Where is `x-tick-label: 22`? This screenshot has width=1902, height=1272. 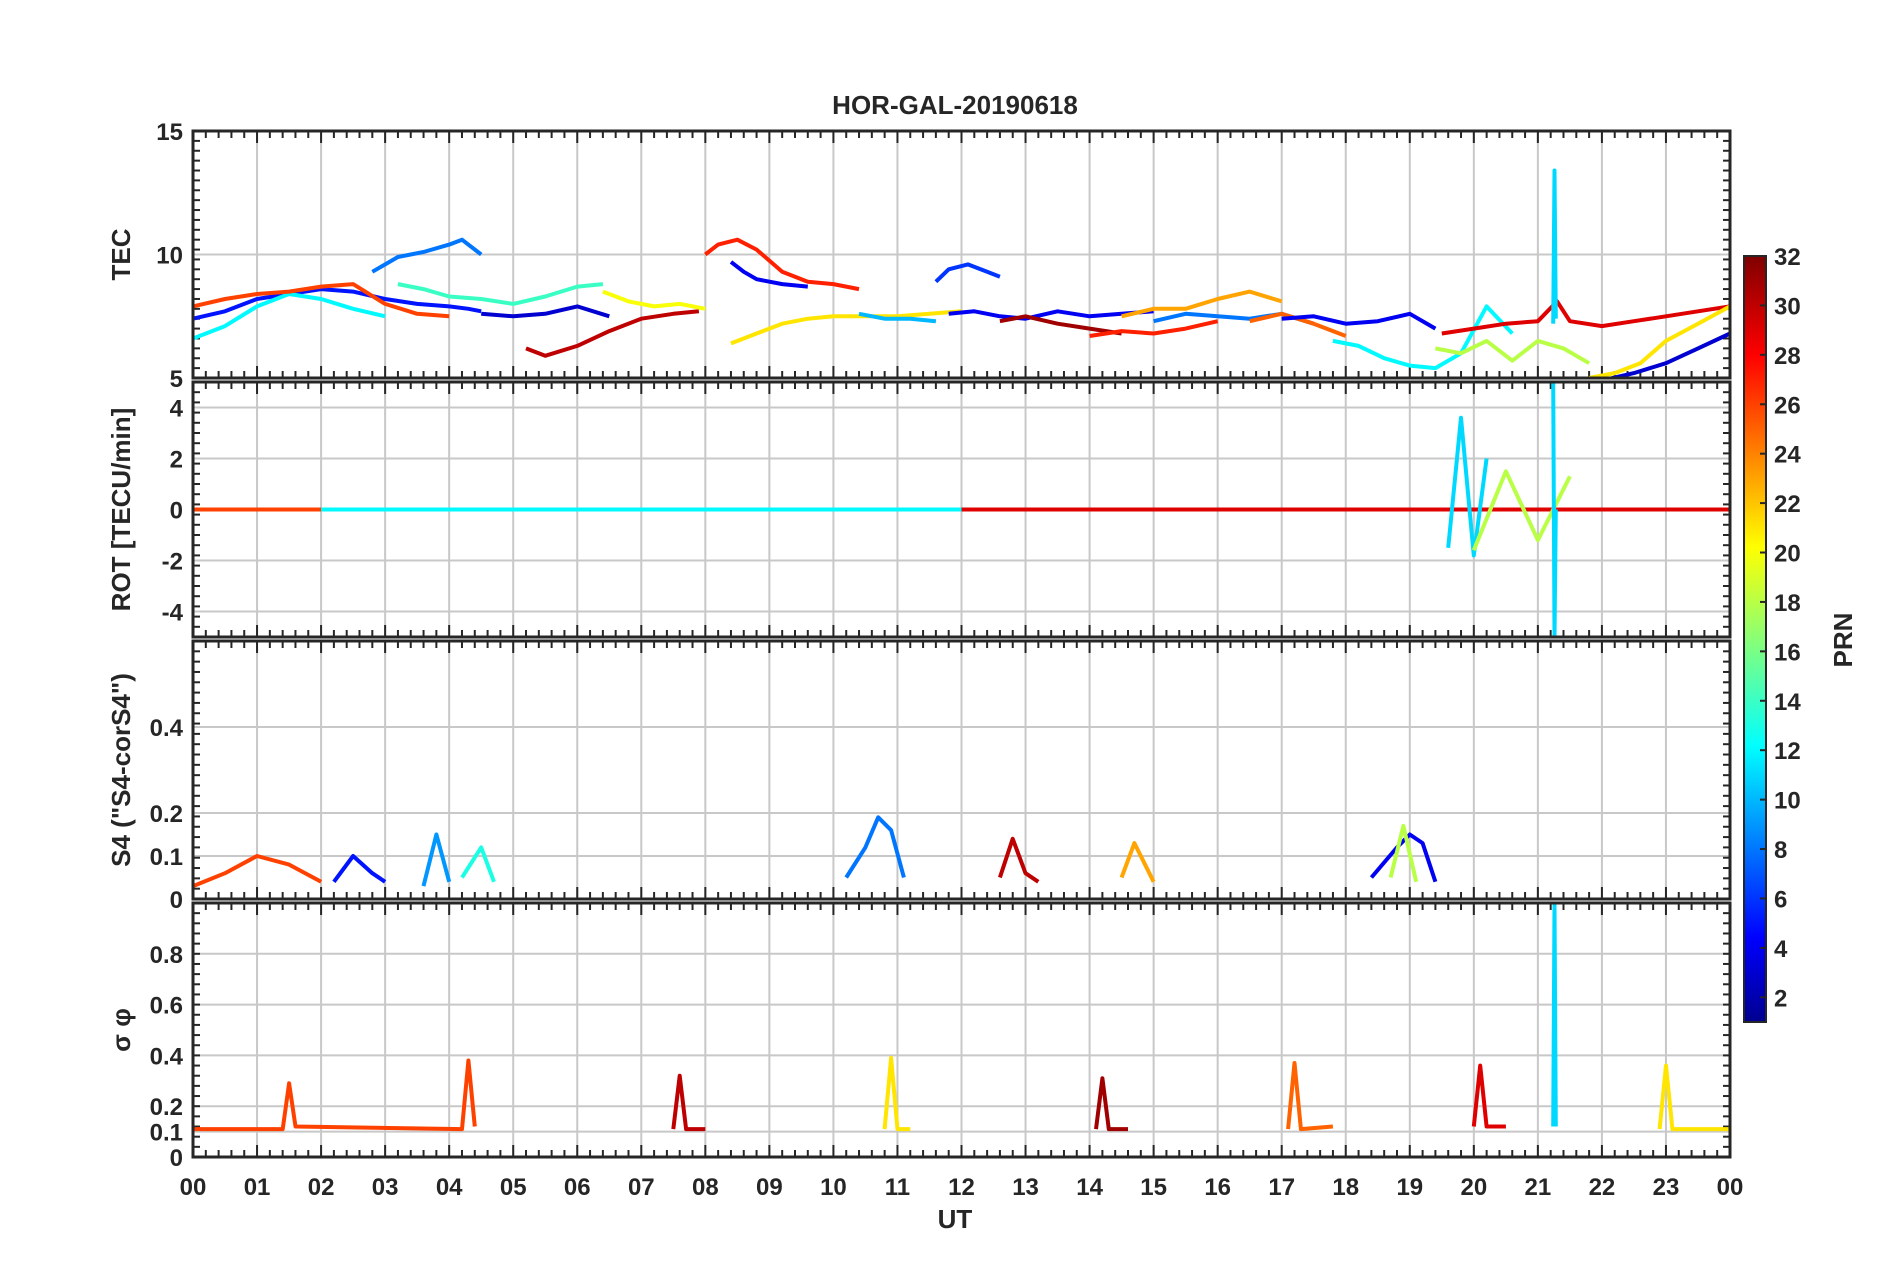 x-tick-label: 22 is located at coordinates (1602, 1187).